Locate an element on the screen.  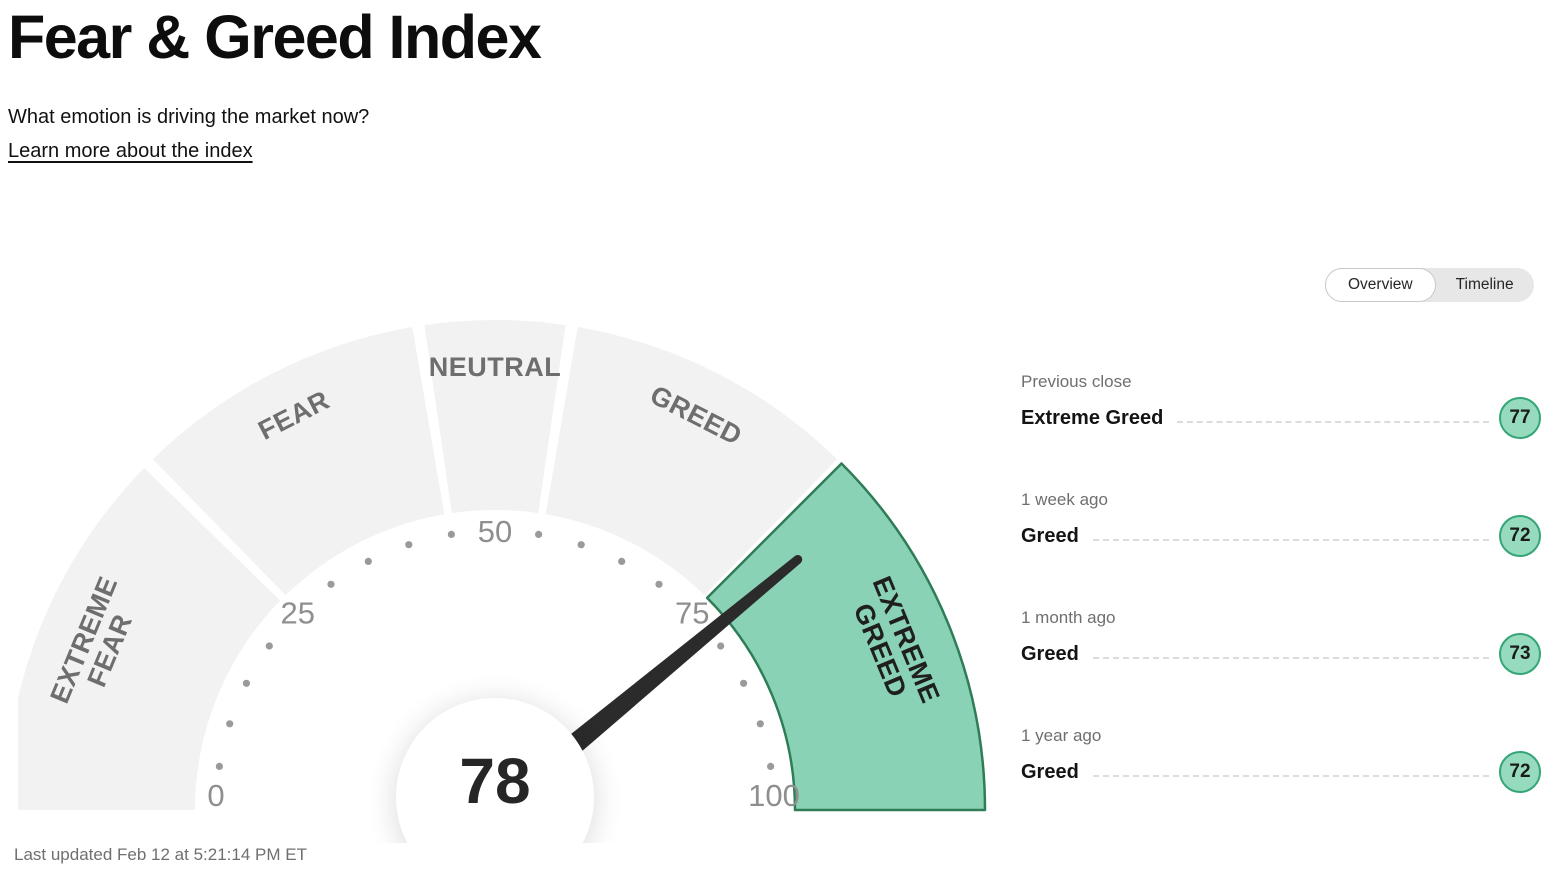
history-row-1-month: 1 month ago Greed 73 is located at coordinates (1281, 641).